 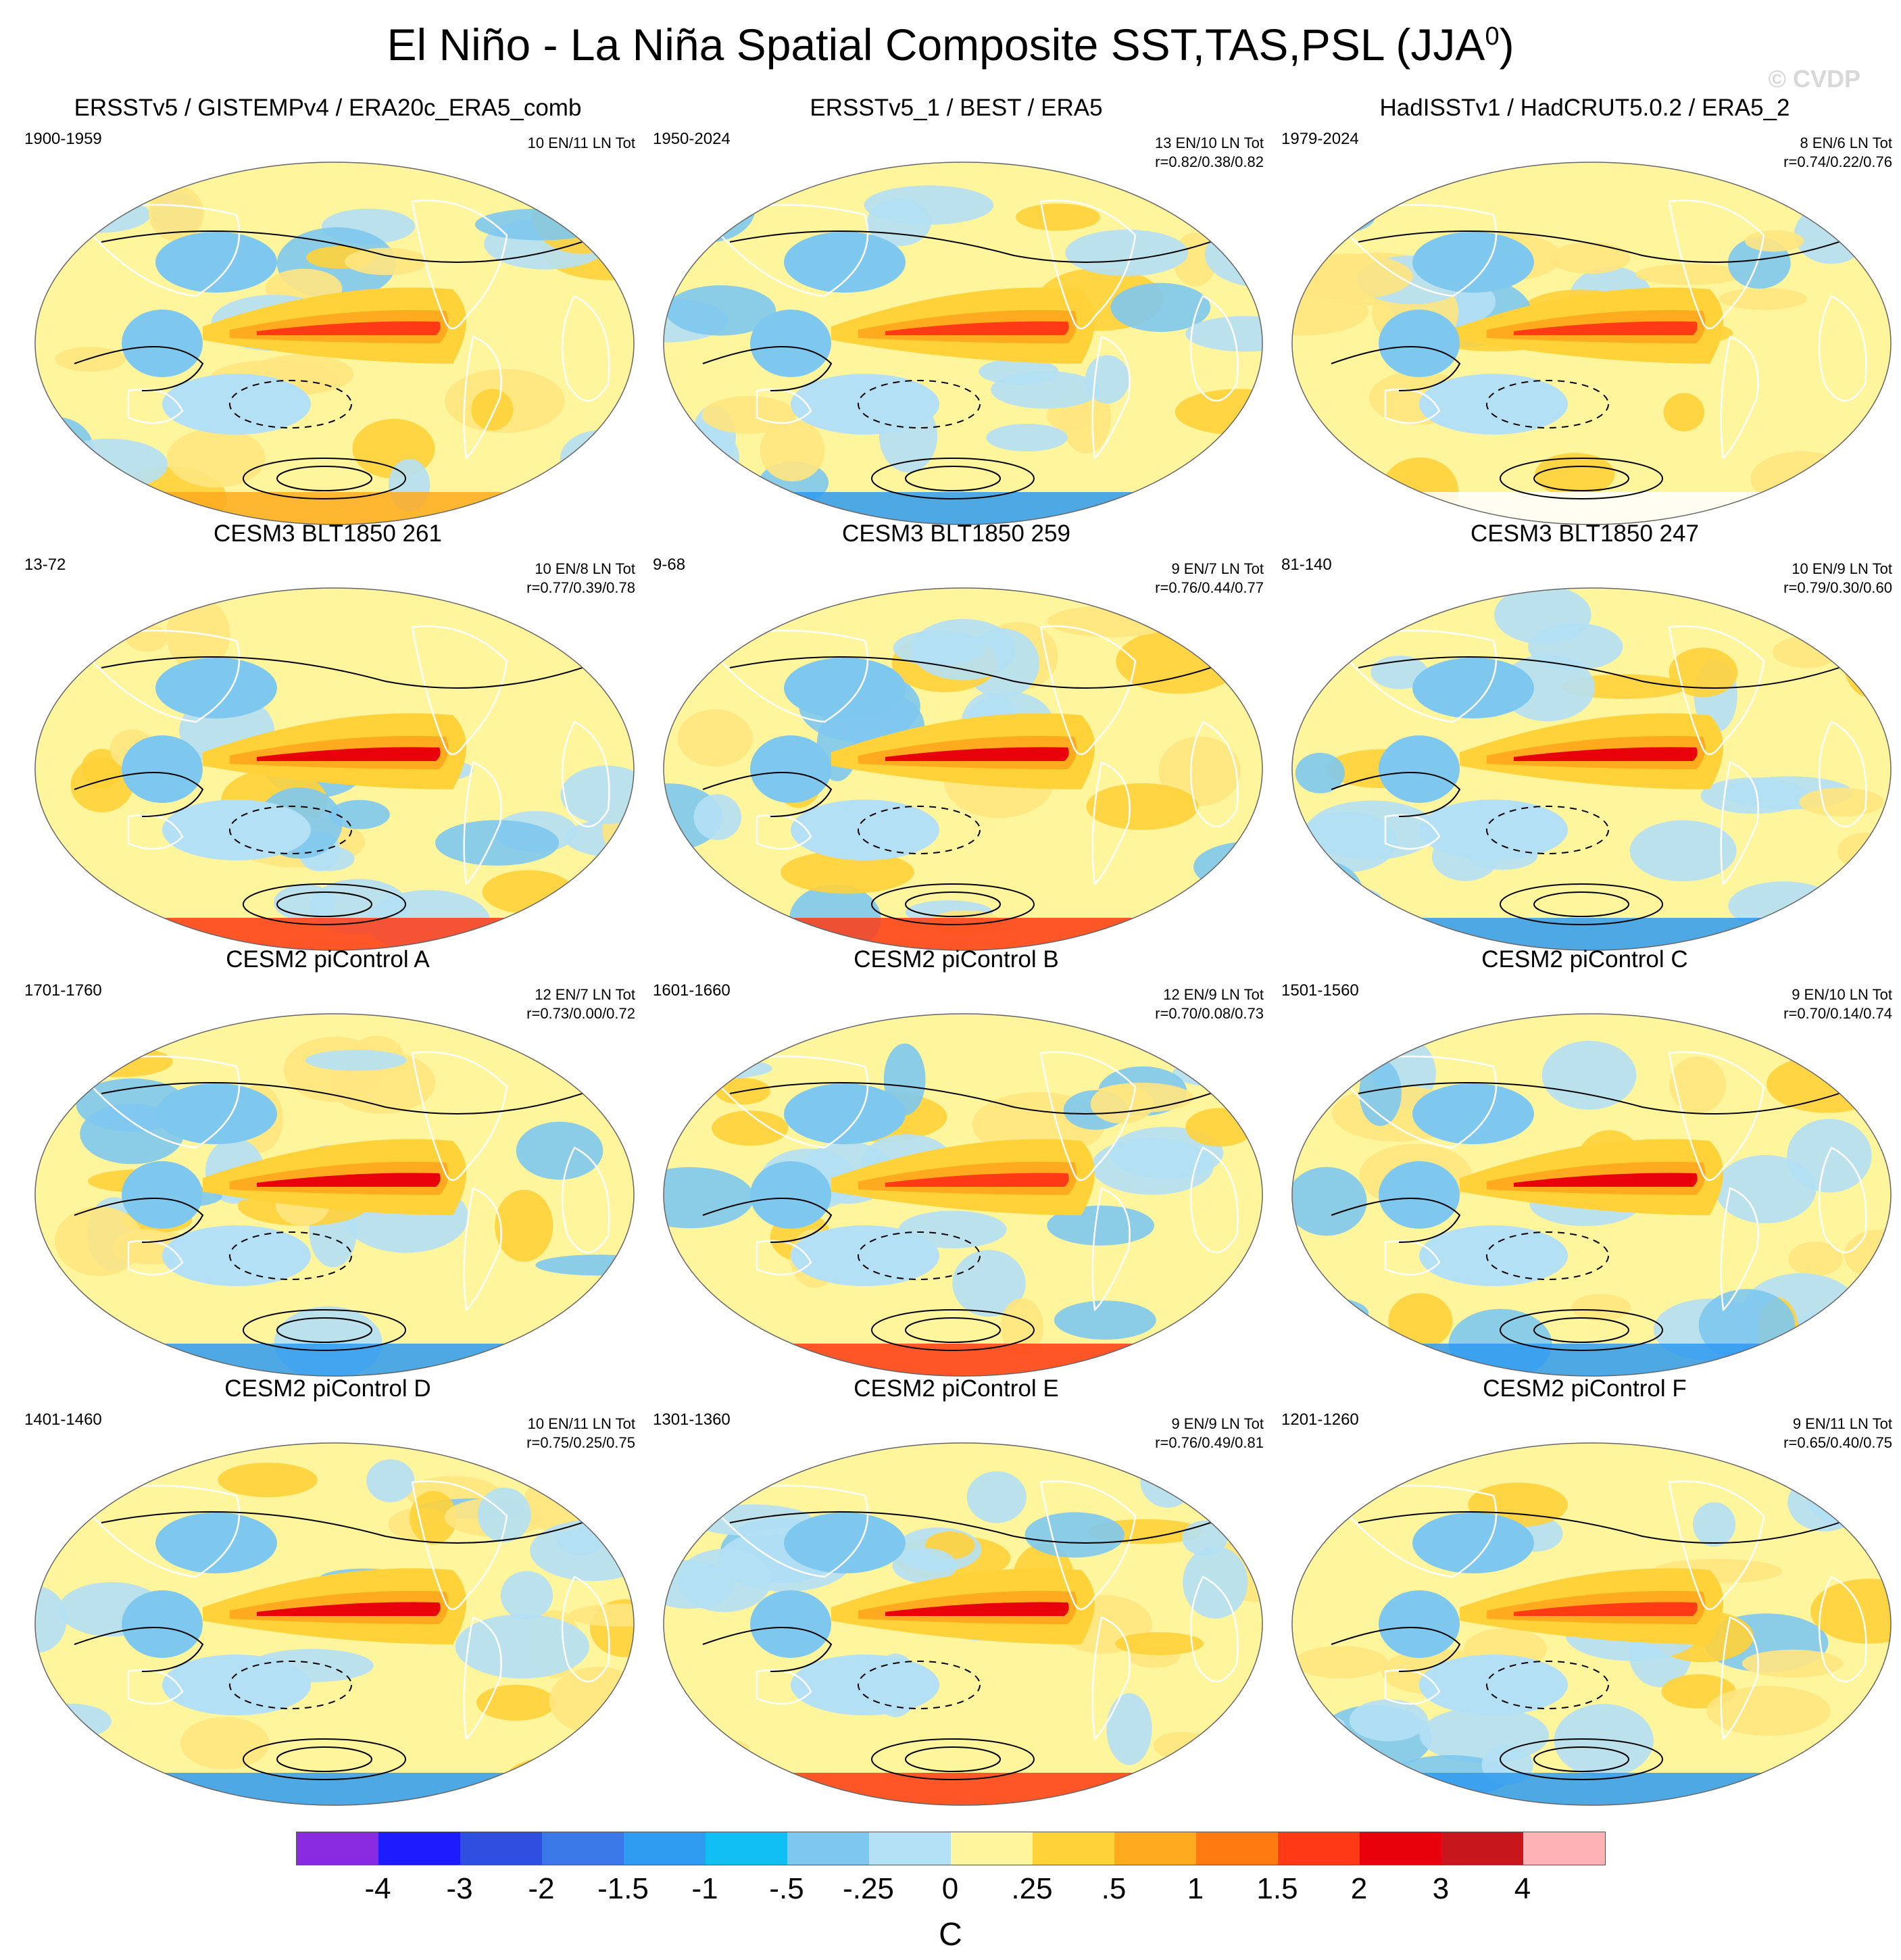 I want to click on panel-period: 1701-1760, so click(x=63, y=990).